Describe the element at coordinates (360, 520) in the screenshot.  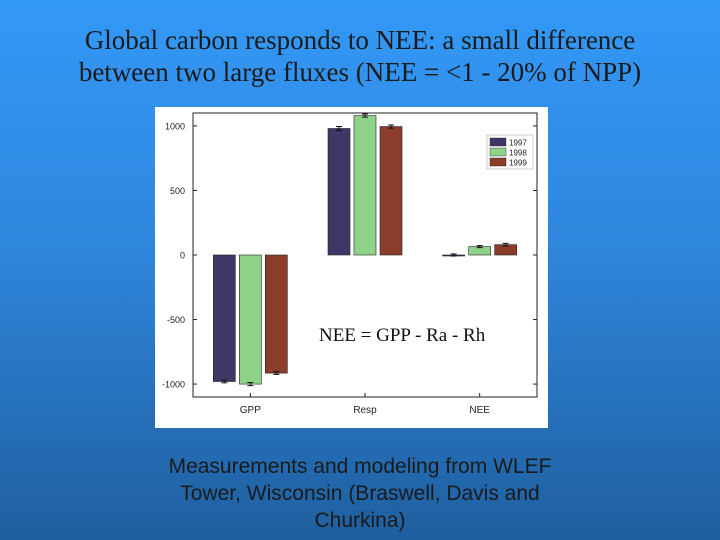
I see `caption-line-3: Churkina)` at that location.